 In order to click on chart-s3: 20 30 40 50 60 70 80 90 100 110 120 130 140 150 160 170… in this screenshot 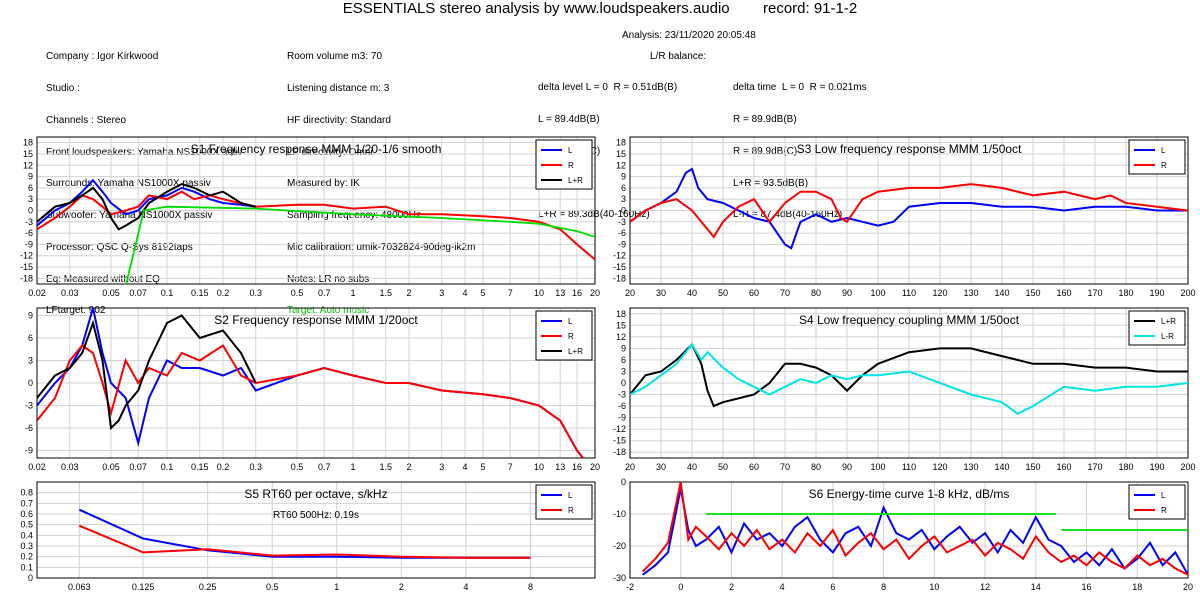, I will do `click(904, 217)`.